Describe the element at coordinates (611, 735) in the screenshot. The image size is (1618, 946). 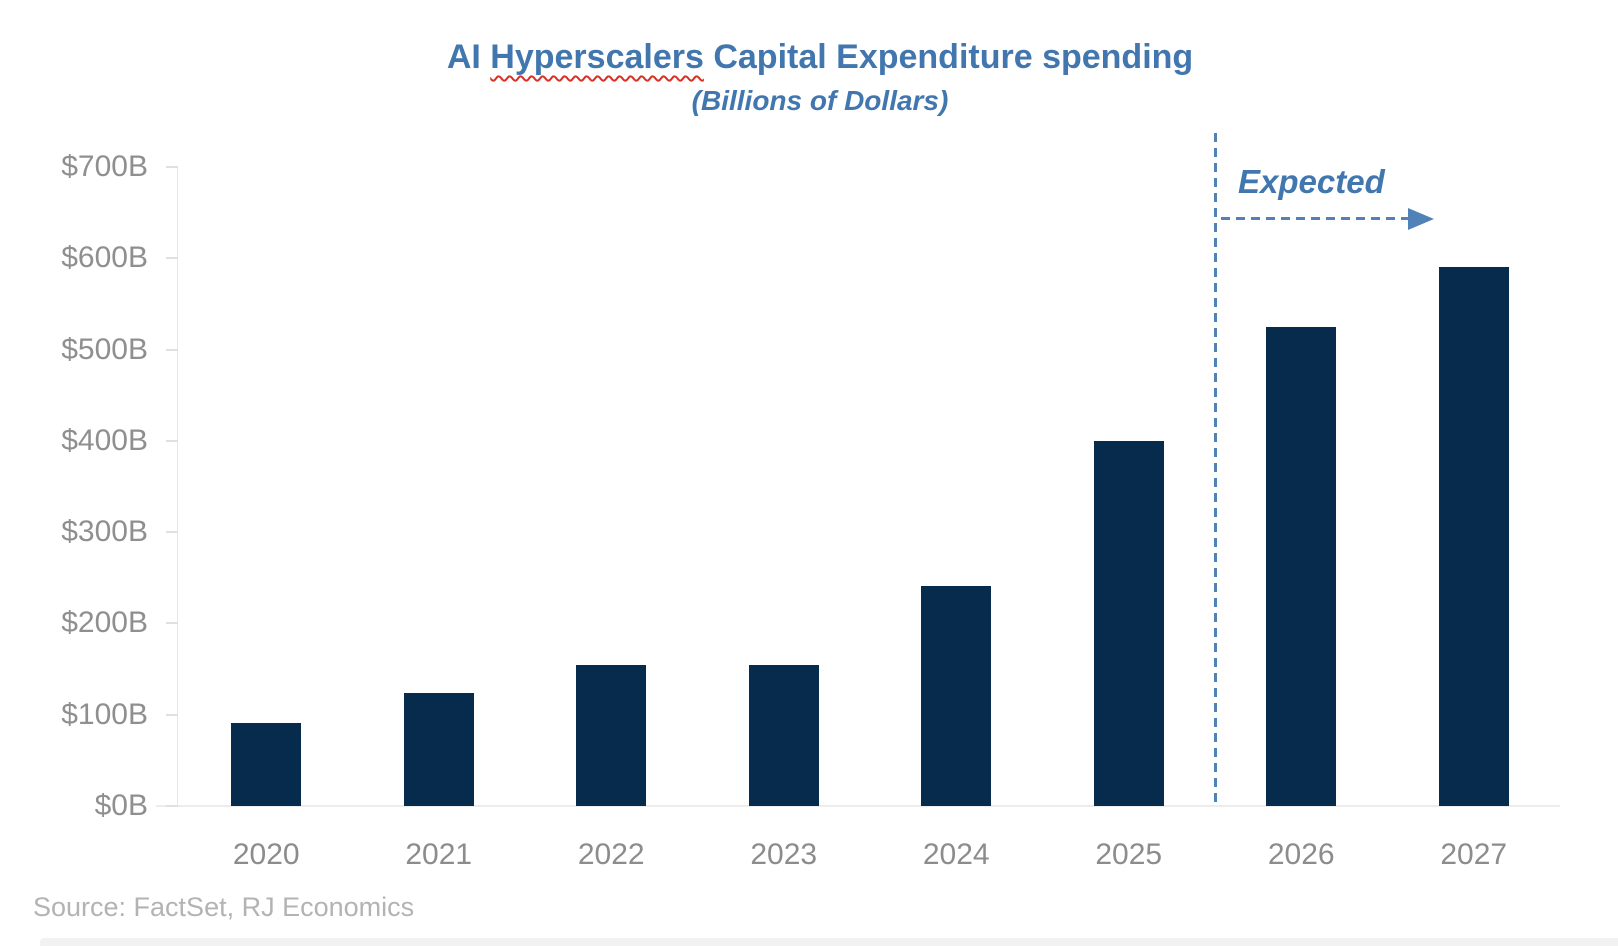
I see `bar-2022` at that location.